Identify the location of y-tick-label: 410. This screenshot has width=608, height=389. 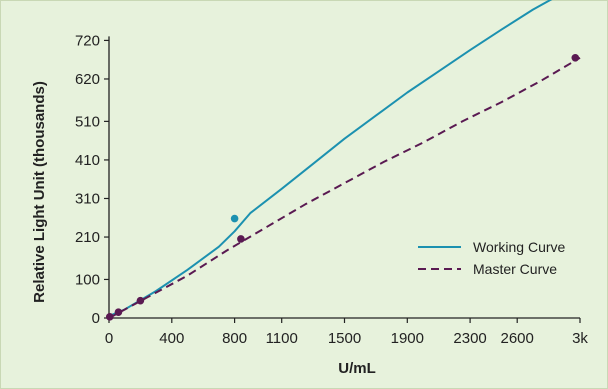
(87, 160).